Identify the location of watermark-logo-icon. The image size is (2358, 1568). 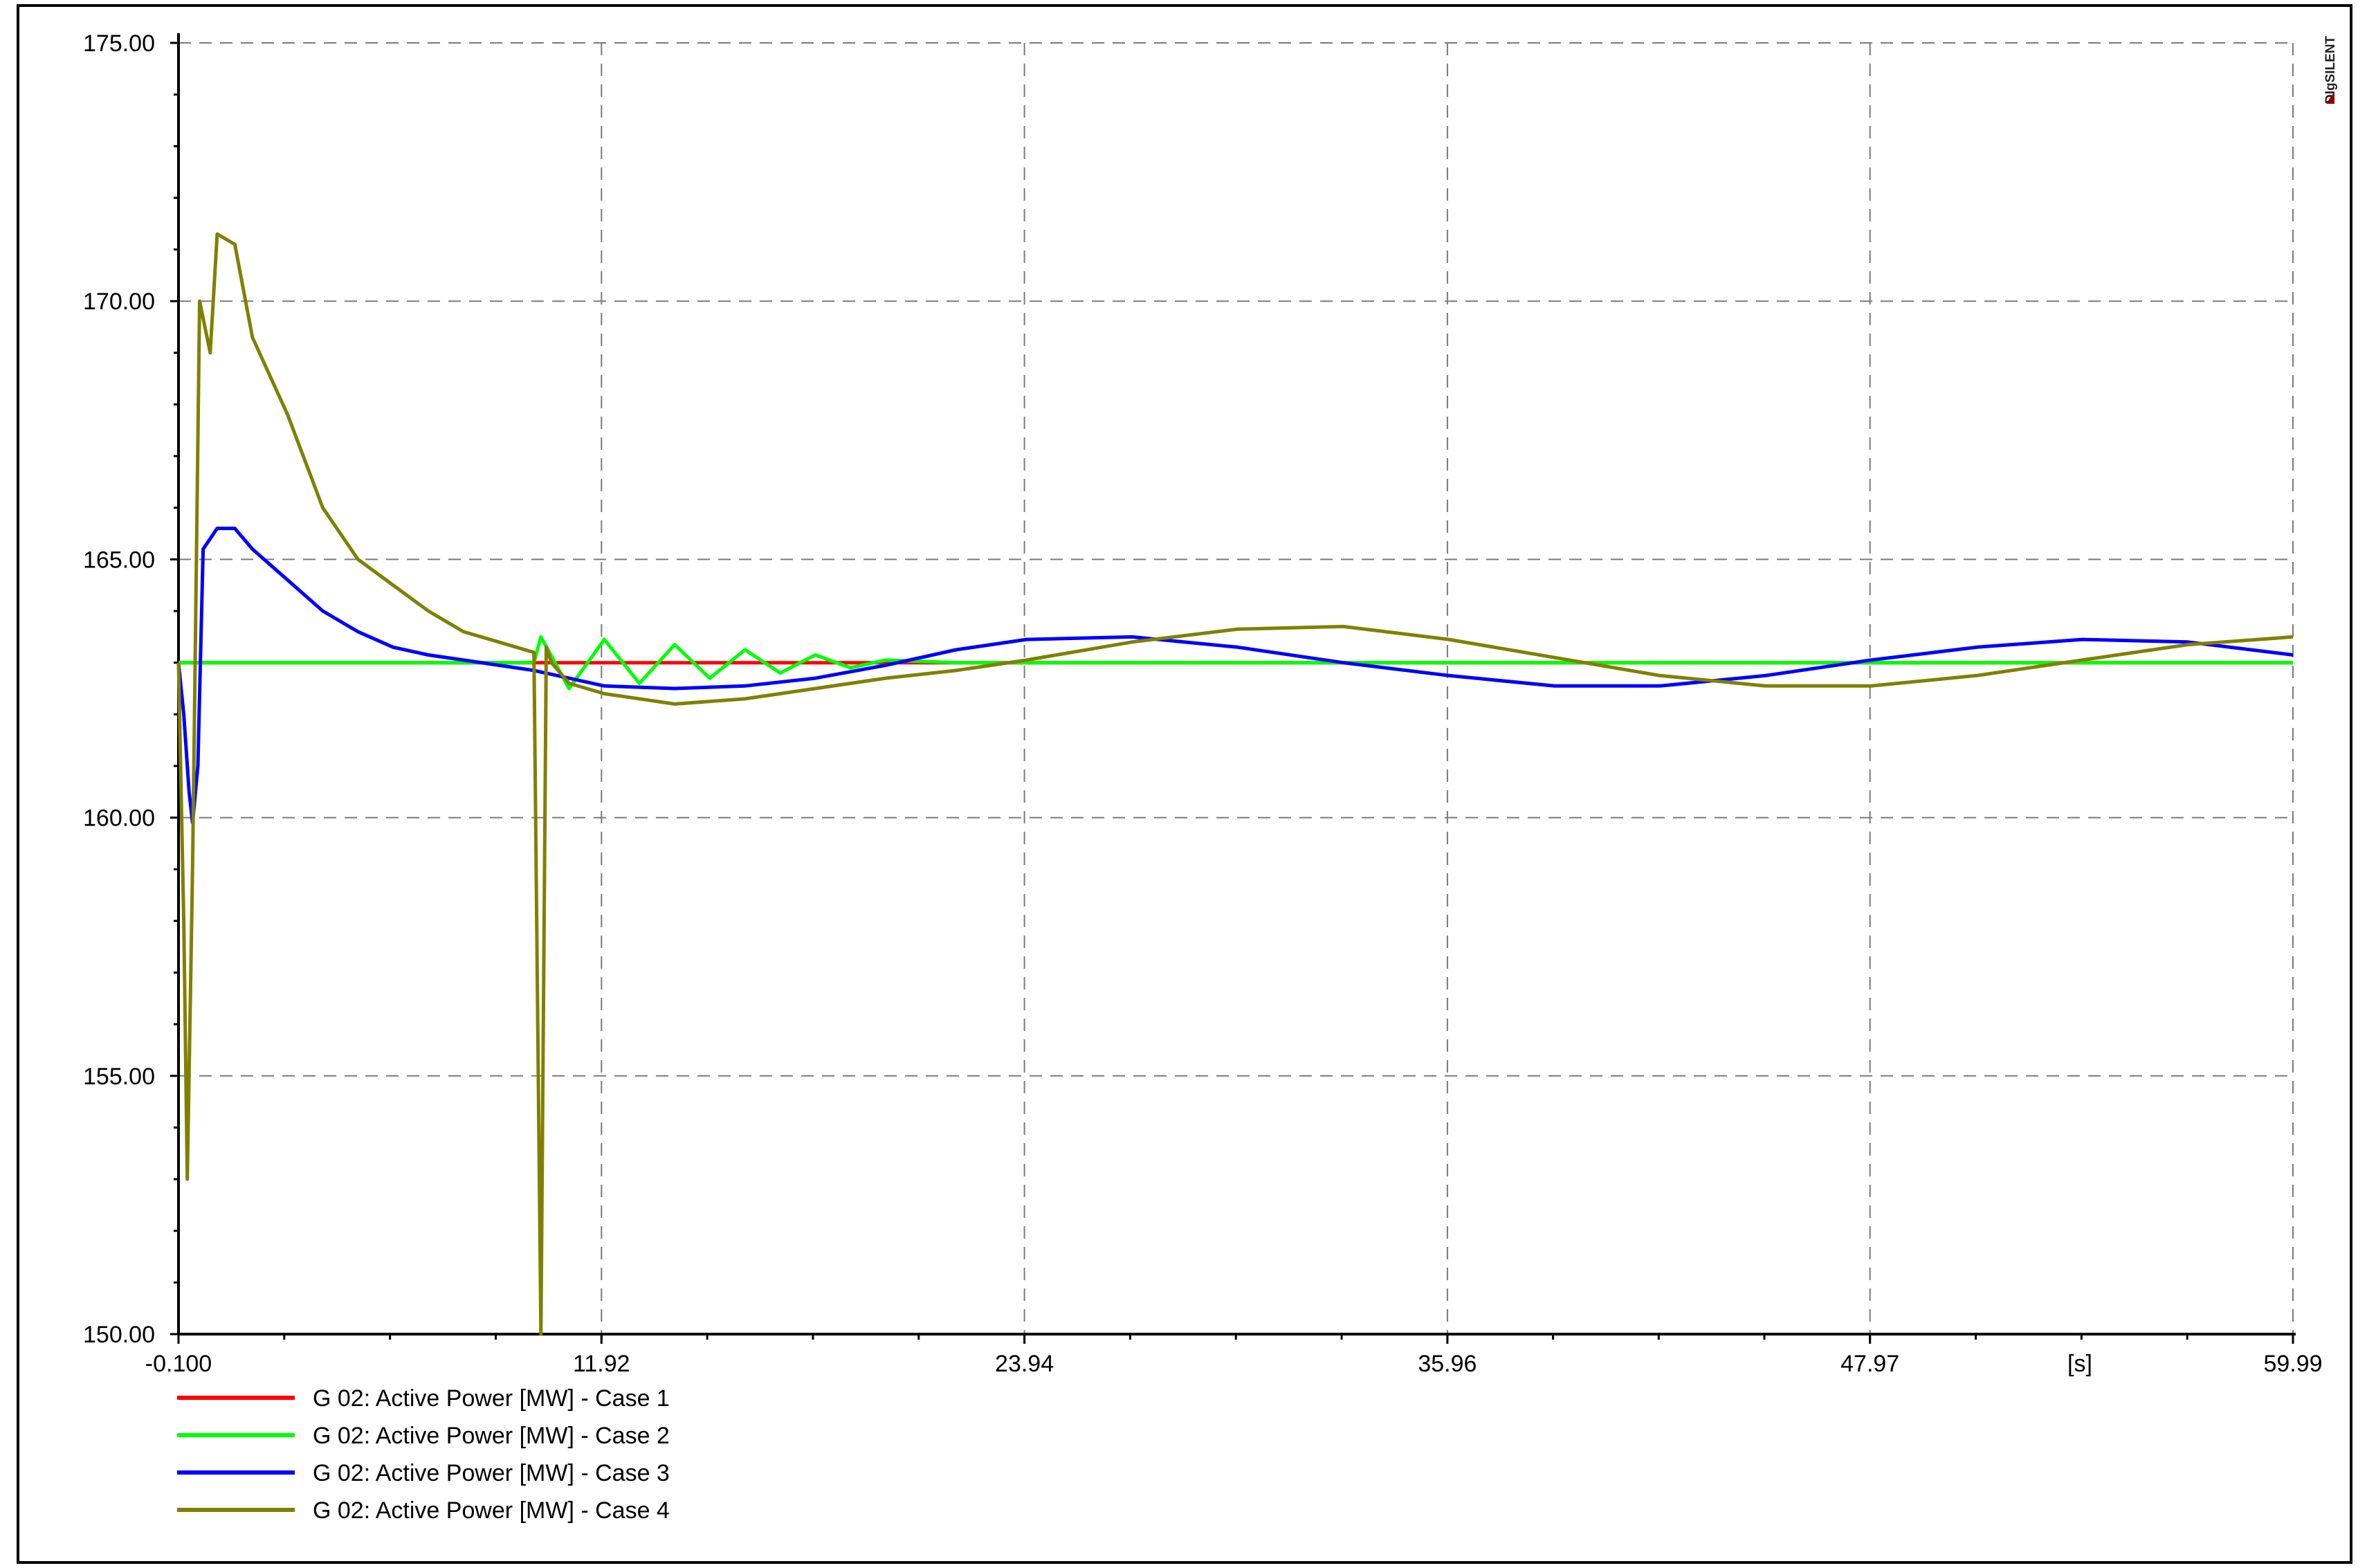
(2330, 98).